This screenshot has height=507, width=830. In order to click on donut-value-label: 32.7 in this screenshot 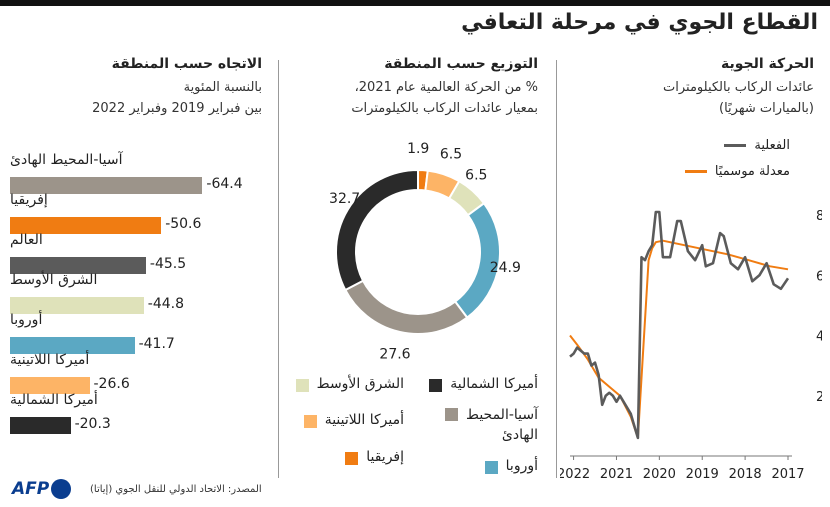, I will do `click(344, 199)`.